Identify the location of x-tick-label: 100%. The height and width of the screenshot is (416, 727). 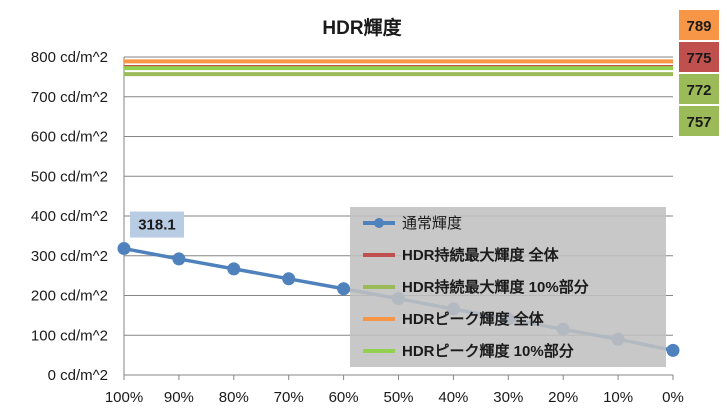
(124, 397).